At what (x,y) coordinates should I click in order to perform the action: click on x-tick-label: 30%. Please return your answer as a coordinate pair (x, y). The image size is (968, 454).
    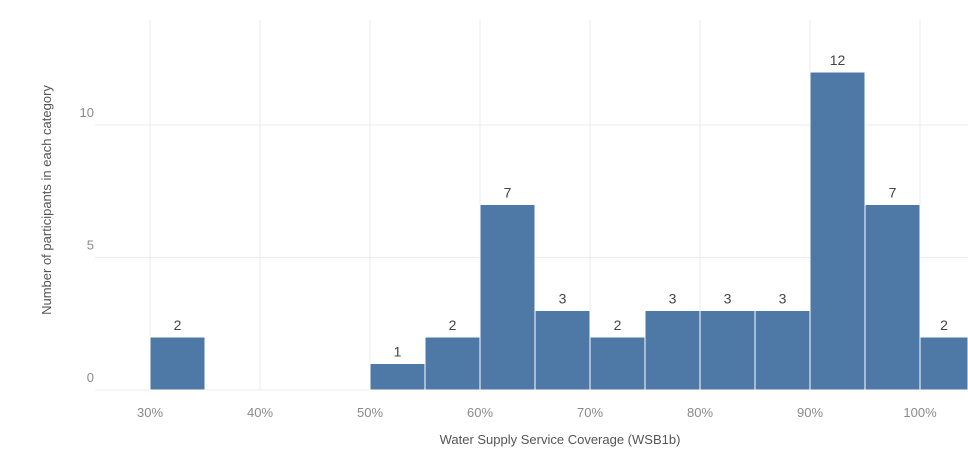
    Looking at the image, I should click on (150, 412).